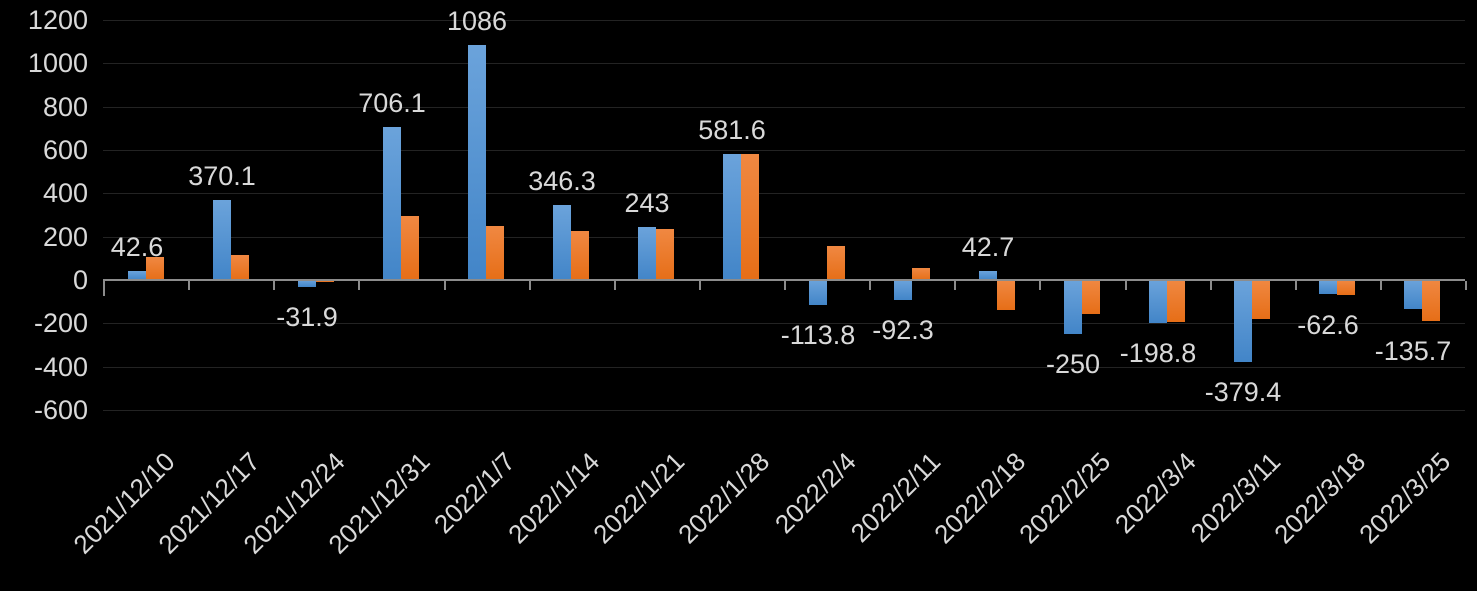 The image size is (1477, 591). What do you see at coordinates (639, 498) in the screenshot?
I see `x-axis-tick-label: 2022/1/21` at bounding box center [639, 498].